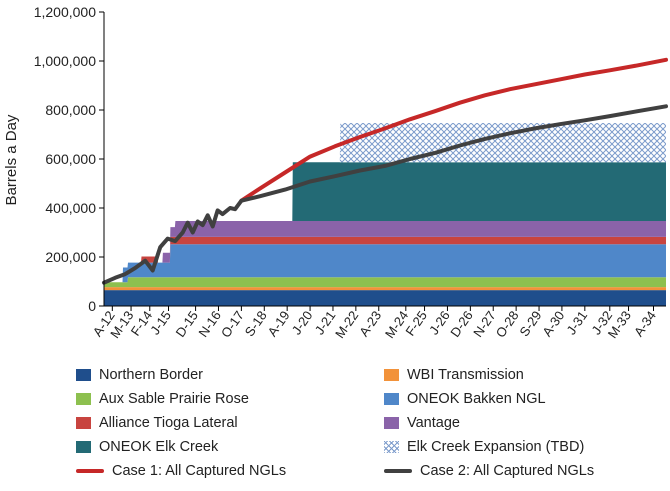  I want to click on legend-item: ONEOK Bakken NGL, so click(465, 399).